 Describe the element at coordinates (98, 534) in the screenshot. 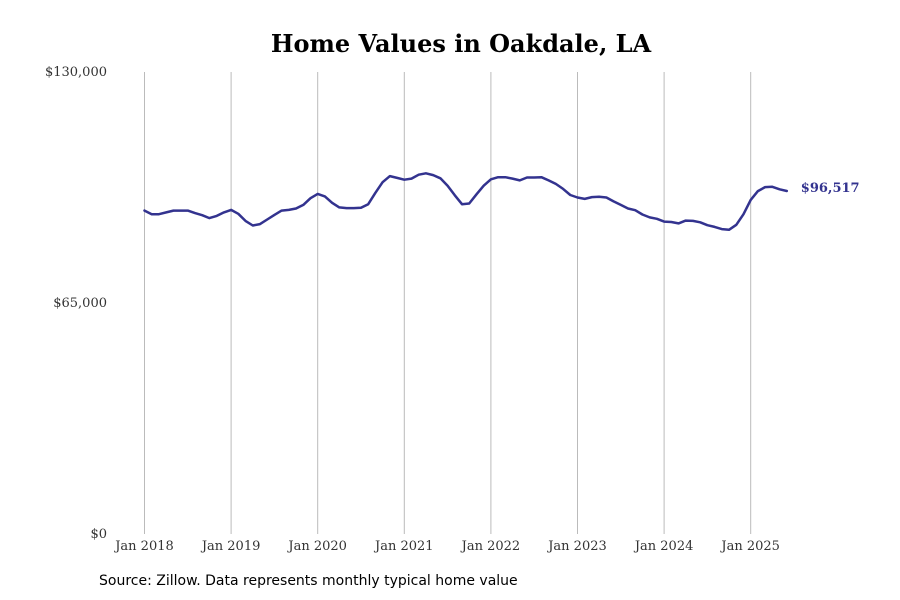

I see `y-tick-label: $0` at that location.